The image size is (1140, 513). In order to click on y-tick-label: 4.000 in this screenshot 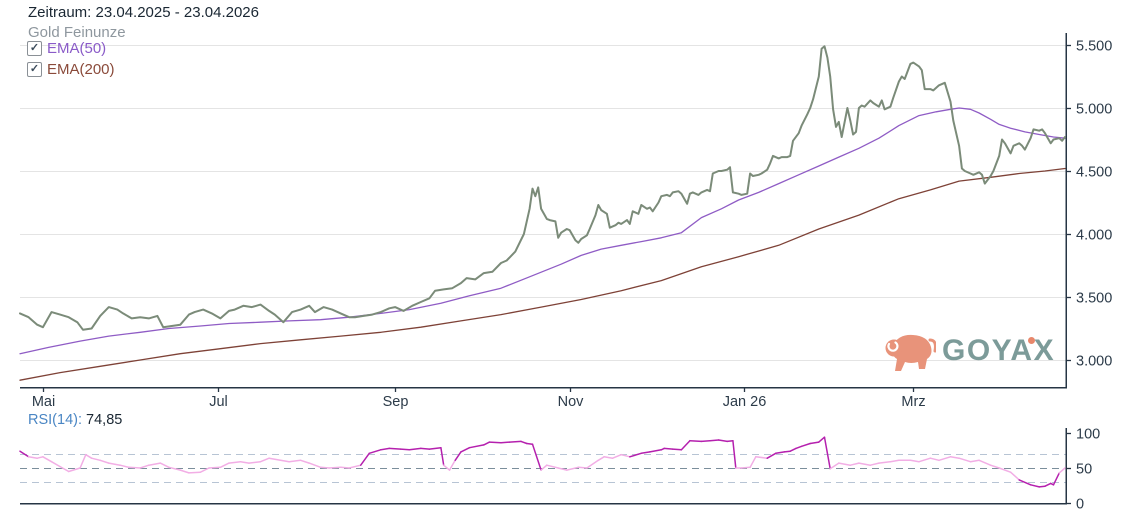, I will do `click(1094, 236)`.